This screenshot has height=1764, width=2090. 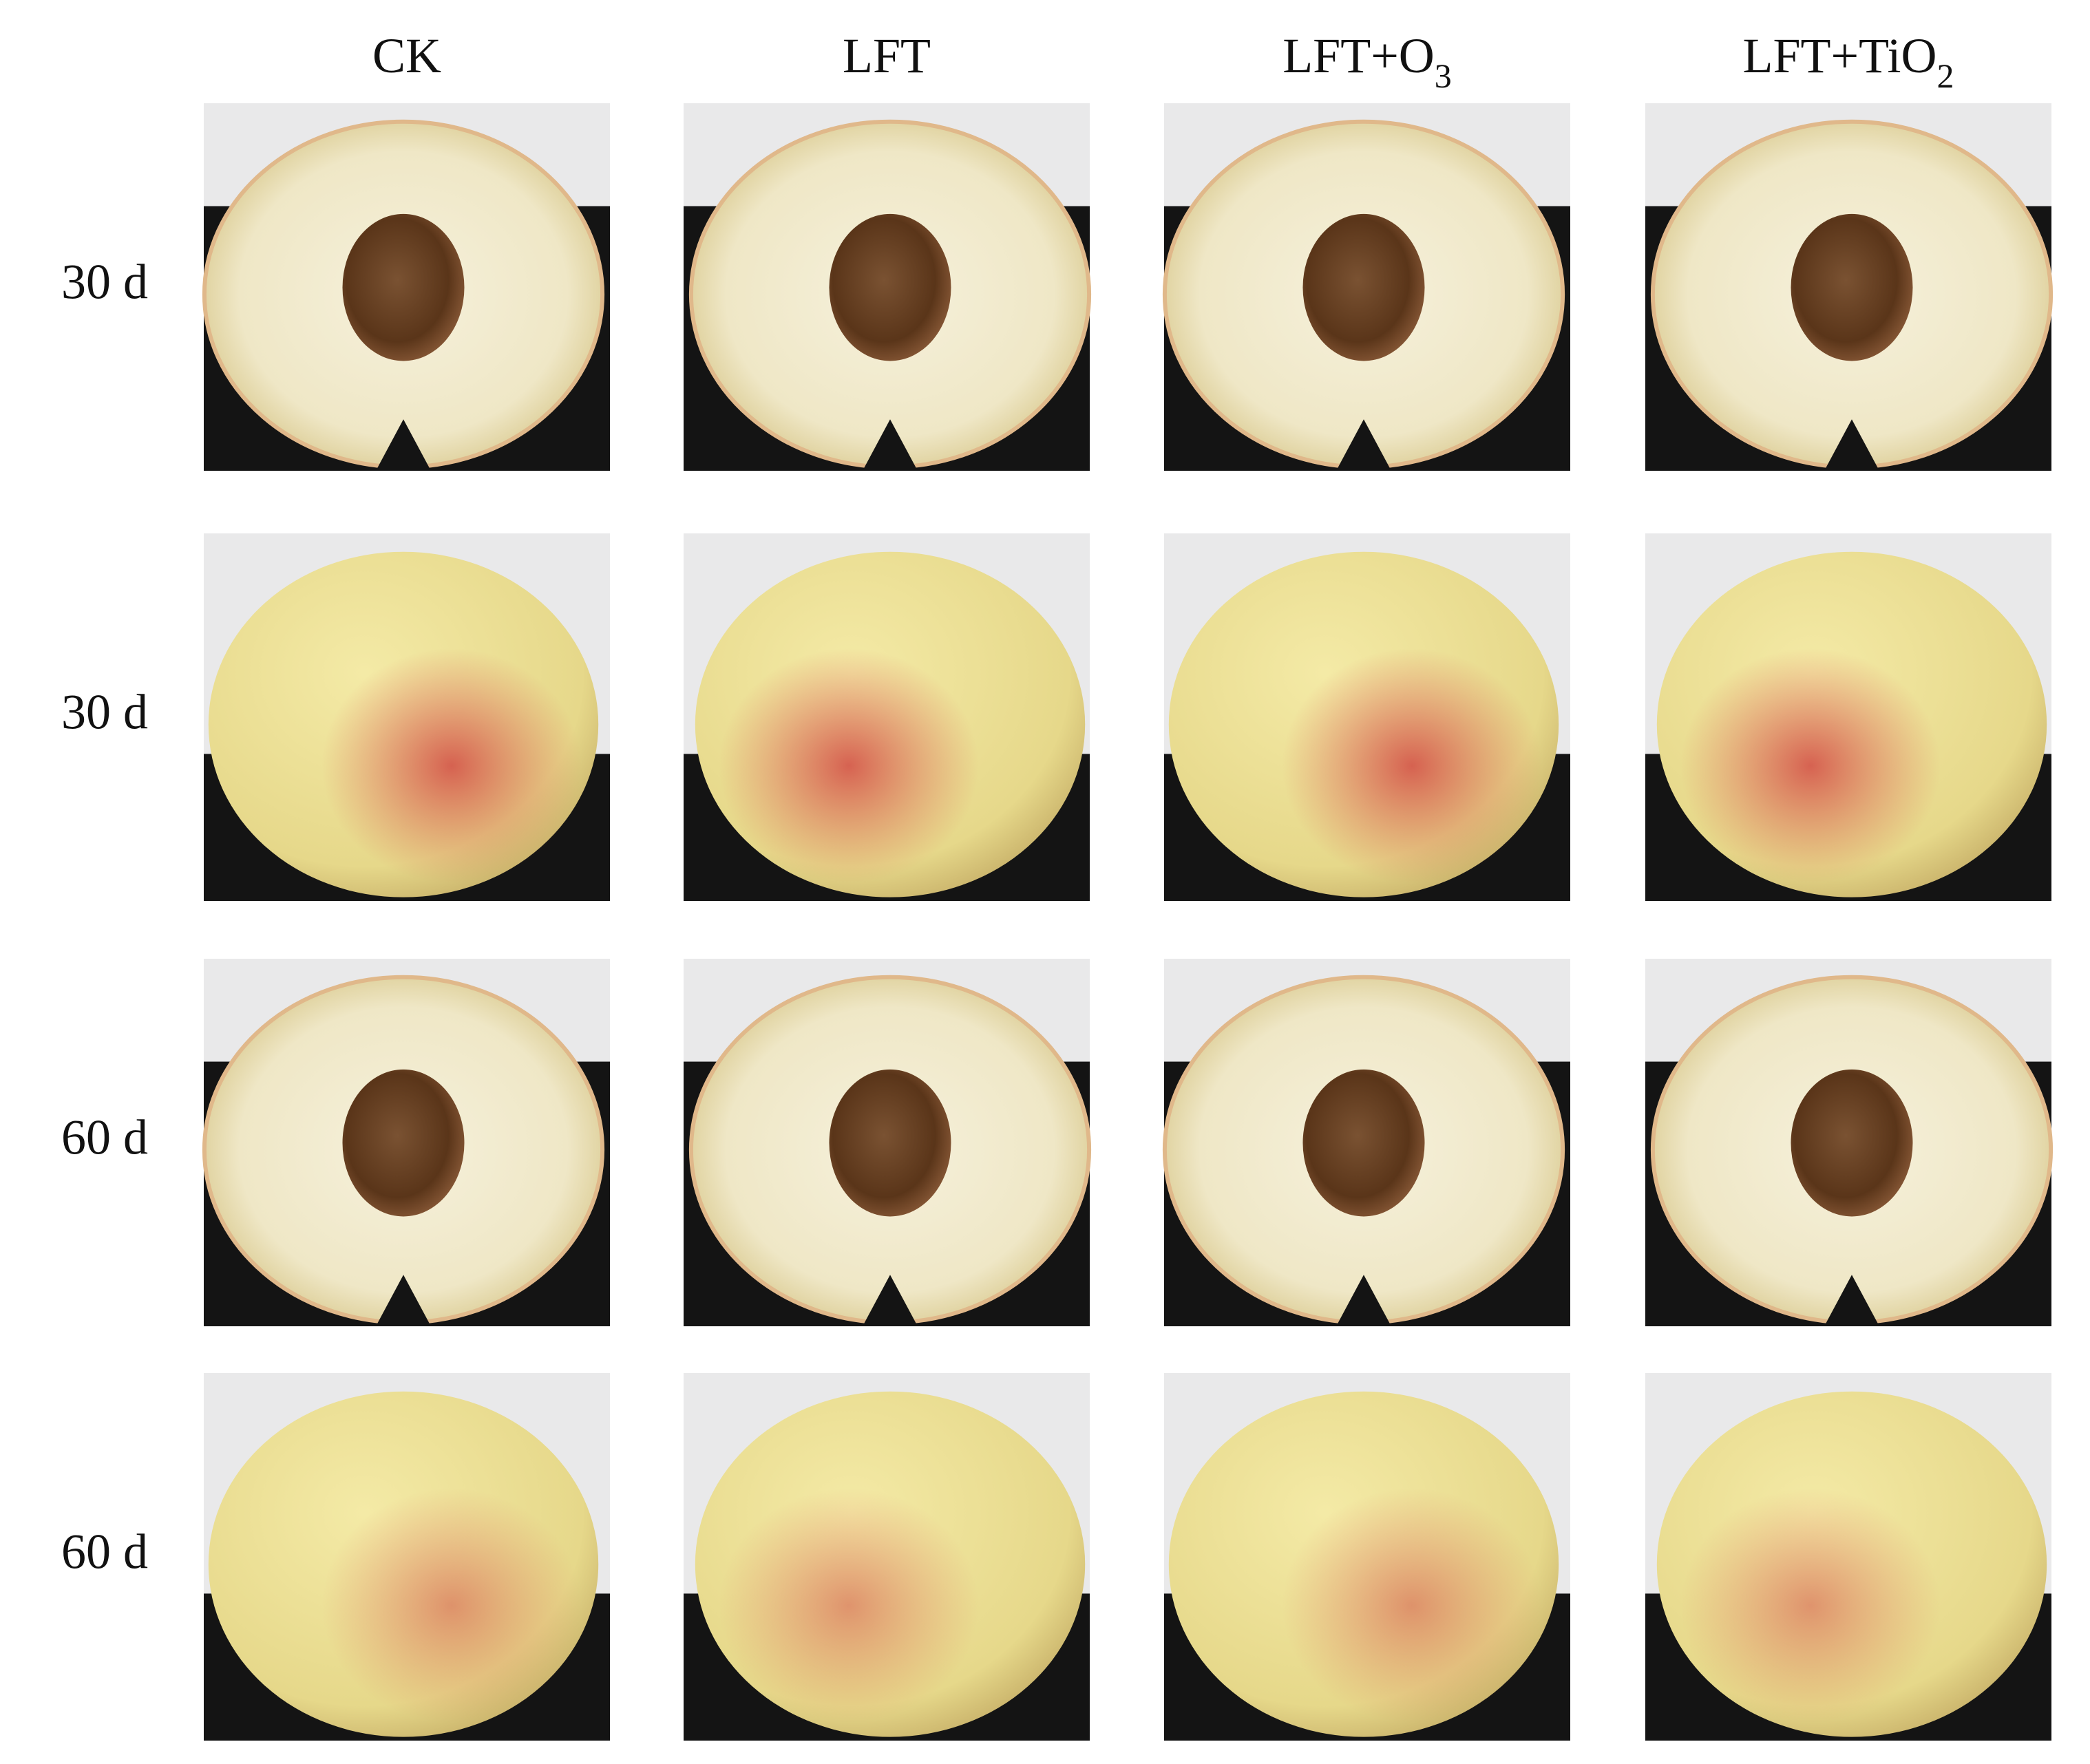 I want to click on header-subscript: 2, so click(x=1945, y=75).